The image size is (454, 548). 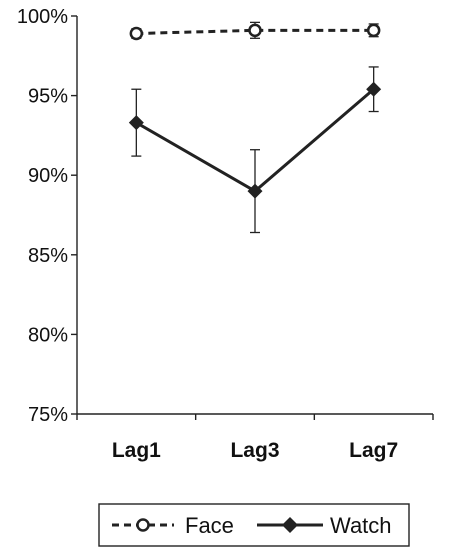 What do you see at coordinates (48, 176) in the screenshot?
I see `y-tick-label: 90%` at bounding box center [48, 176].